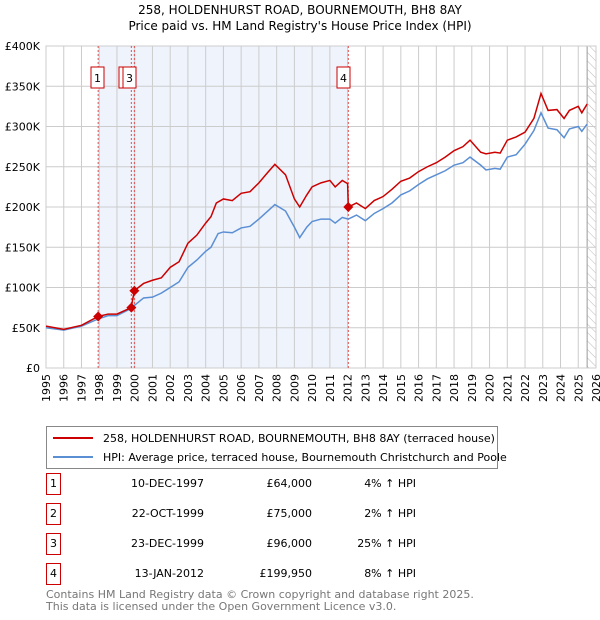 This screenshot has width=600, height=620. What do you see at coordinates (472, 388) in the screenshot?
I see `x-tick-label: 2019` at bounding box center [472, 388].